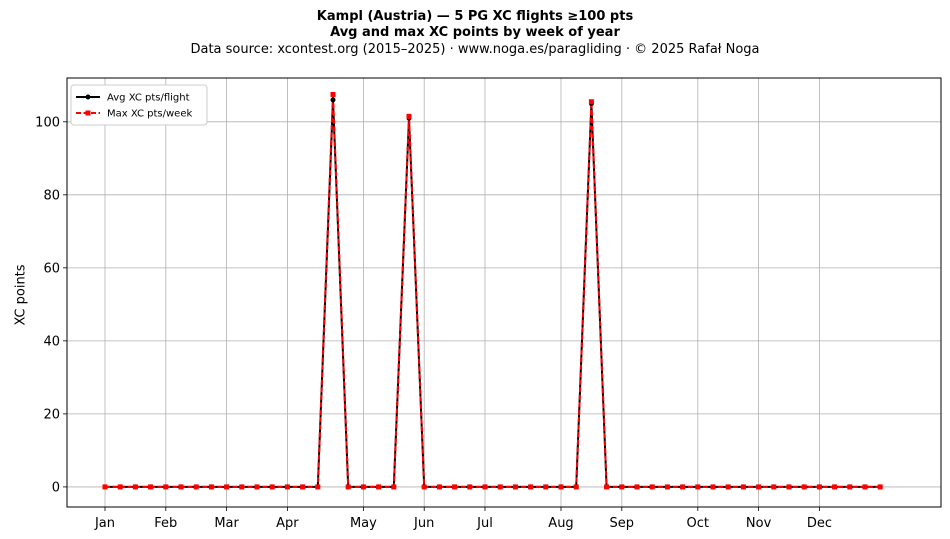 The height and width of the screenshot is (539, 950). What do you see at coordinates (165, 523) in the screenshot?
I see `x-tick-label: Feb` at bounding box center [165, 523].